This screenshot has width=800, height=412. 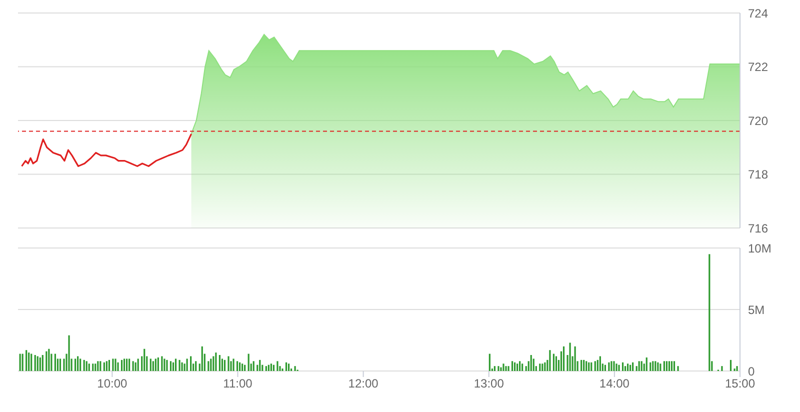 I want to click on x-tick-label: 14:00, so click(x=614, y=383).